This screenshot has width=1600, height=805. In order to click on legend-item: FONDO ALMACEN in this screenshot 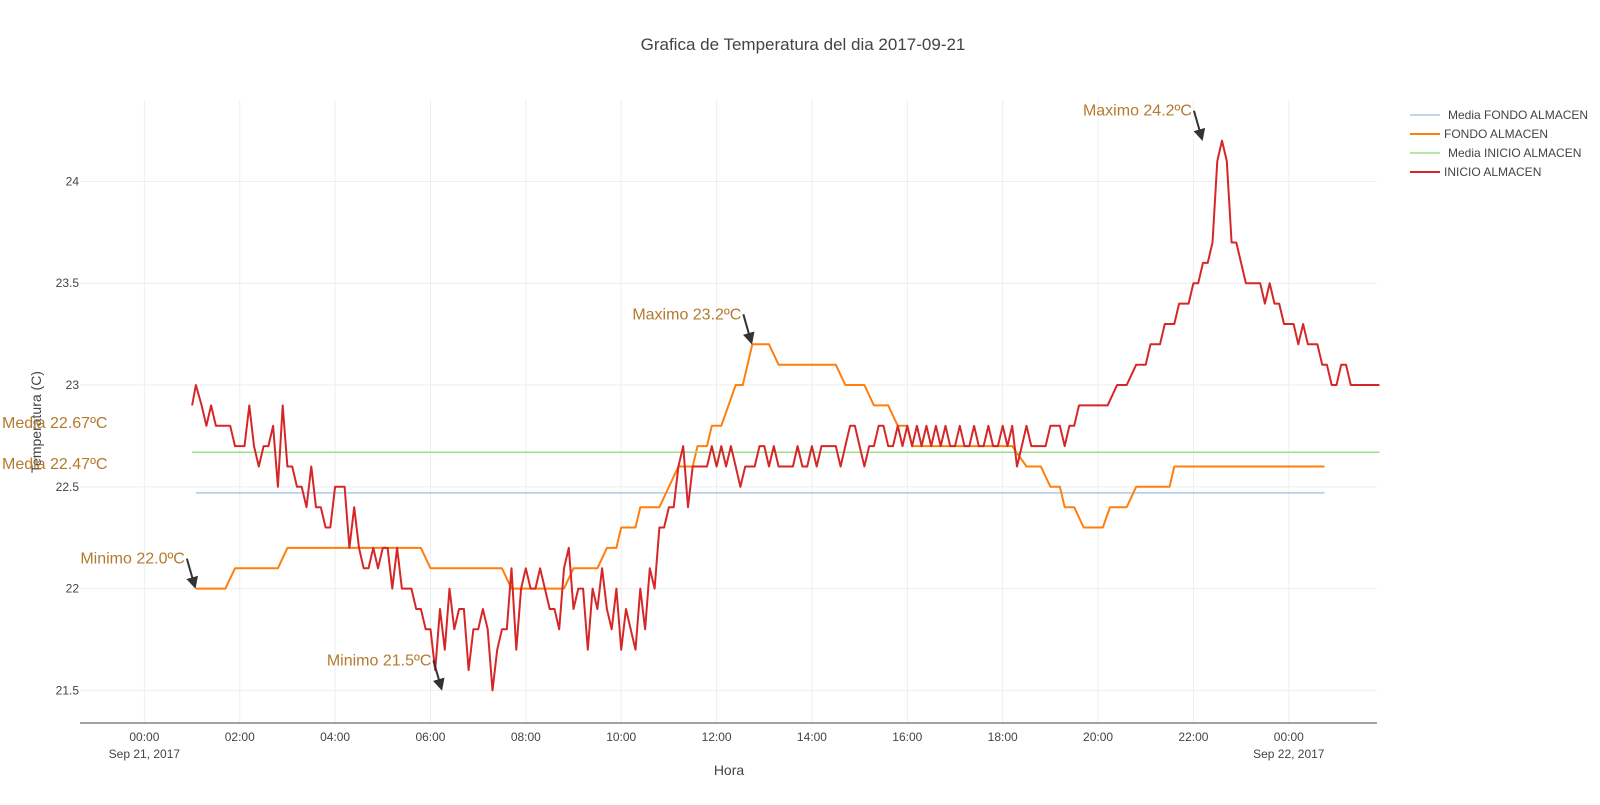, I will do `click(1479, 134)`.